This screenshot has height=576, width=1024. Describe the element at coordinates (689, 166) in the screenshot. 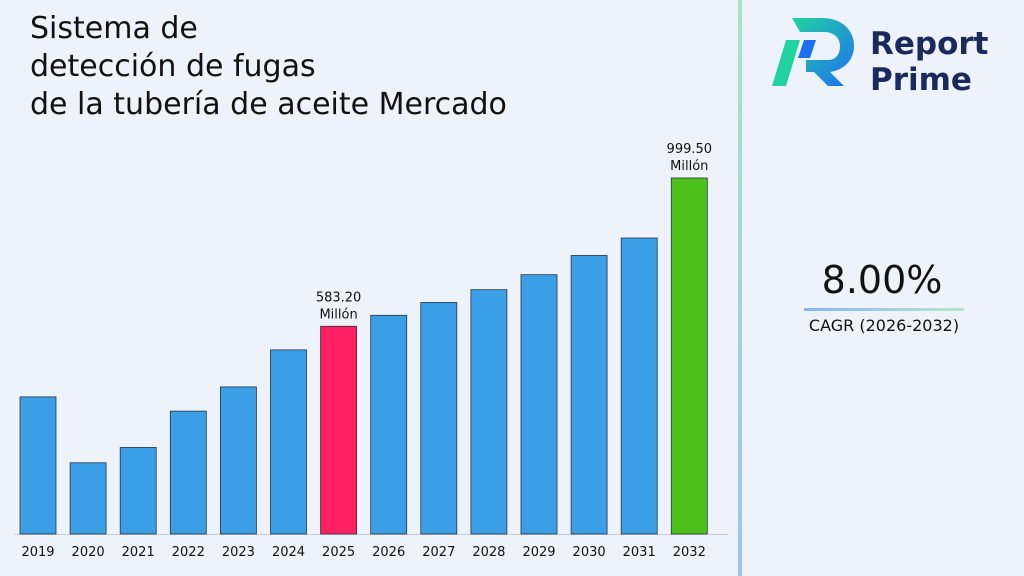

I see `data-label-2032-line-2: Millón` at that location.